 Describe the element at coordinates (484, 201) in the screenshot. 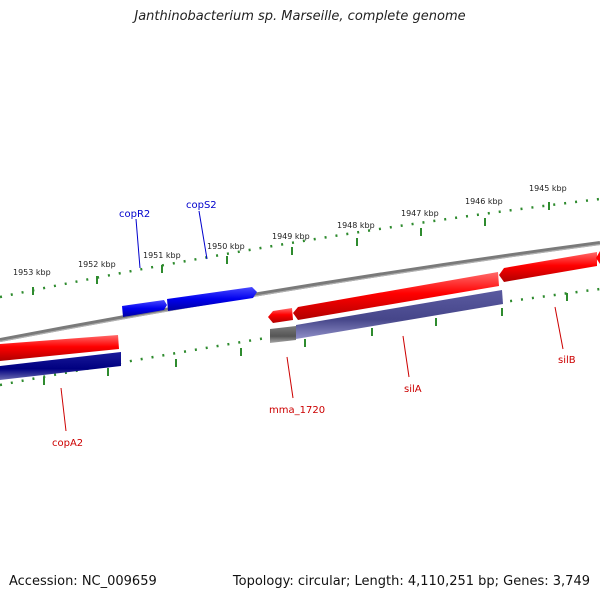

I see `tick-label: 1946 kbp` at that location.